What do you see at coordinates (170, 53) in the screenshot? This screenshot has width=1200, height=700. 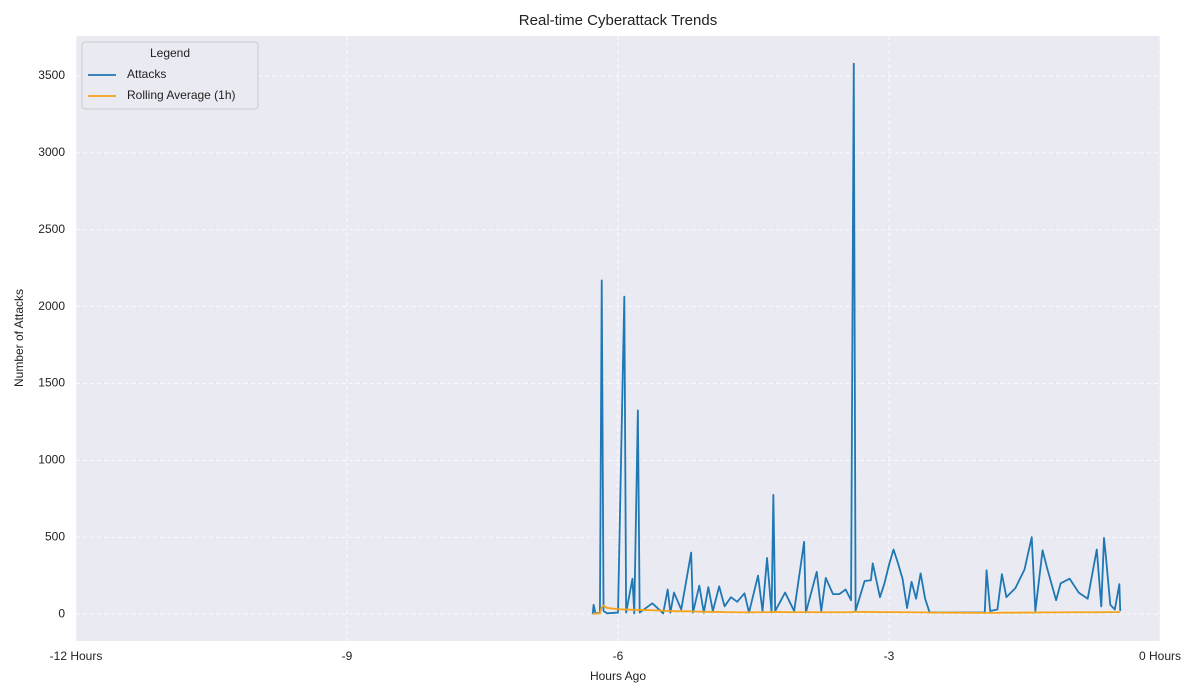 I see `legend-title: Legend` at bounding box center [170, 53].